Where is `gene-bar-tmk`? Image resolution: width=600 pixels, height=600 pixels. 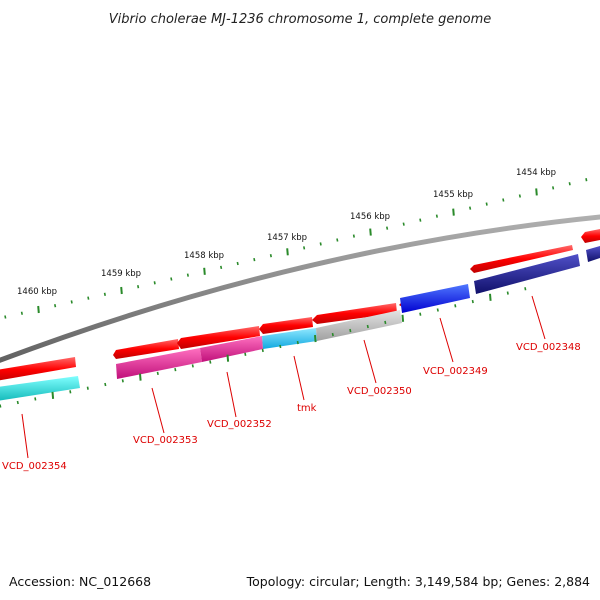 gene-bar-tmk is located at coordinates (289, 338).